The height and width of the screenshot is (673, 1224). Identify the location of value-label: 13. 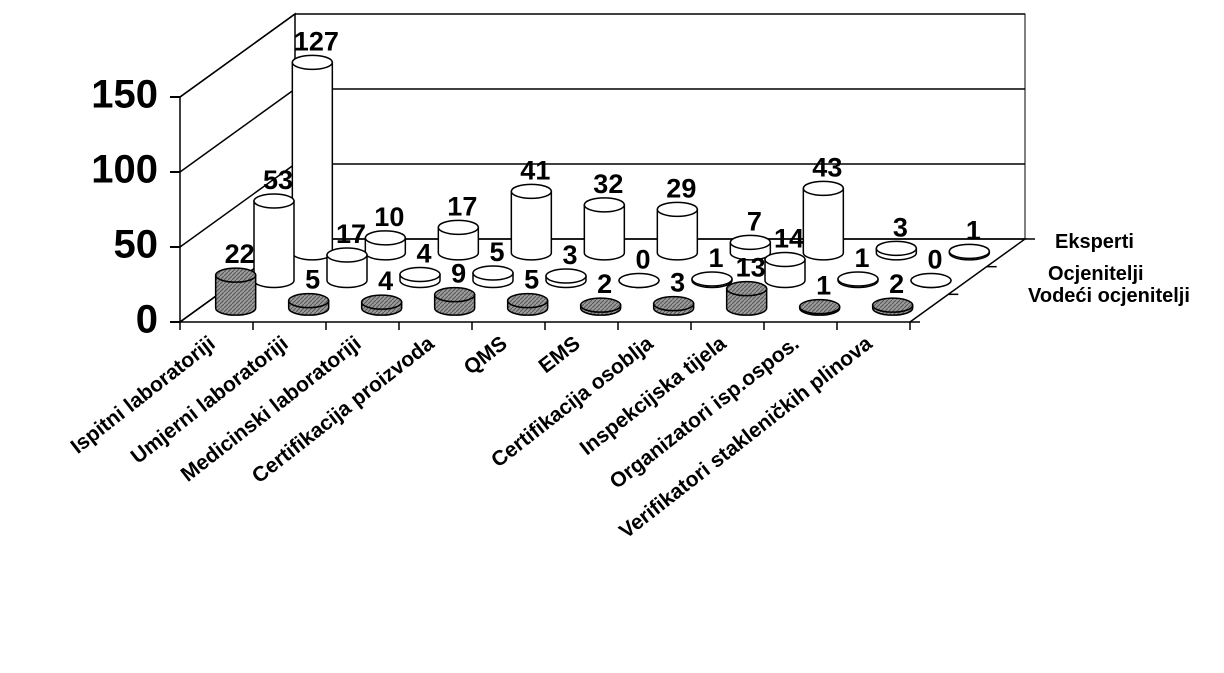
(751, 268).